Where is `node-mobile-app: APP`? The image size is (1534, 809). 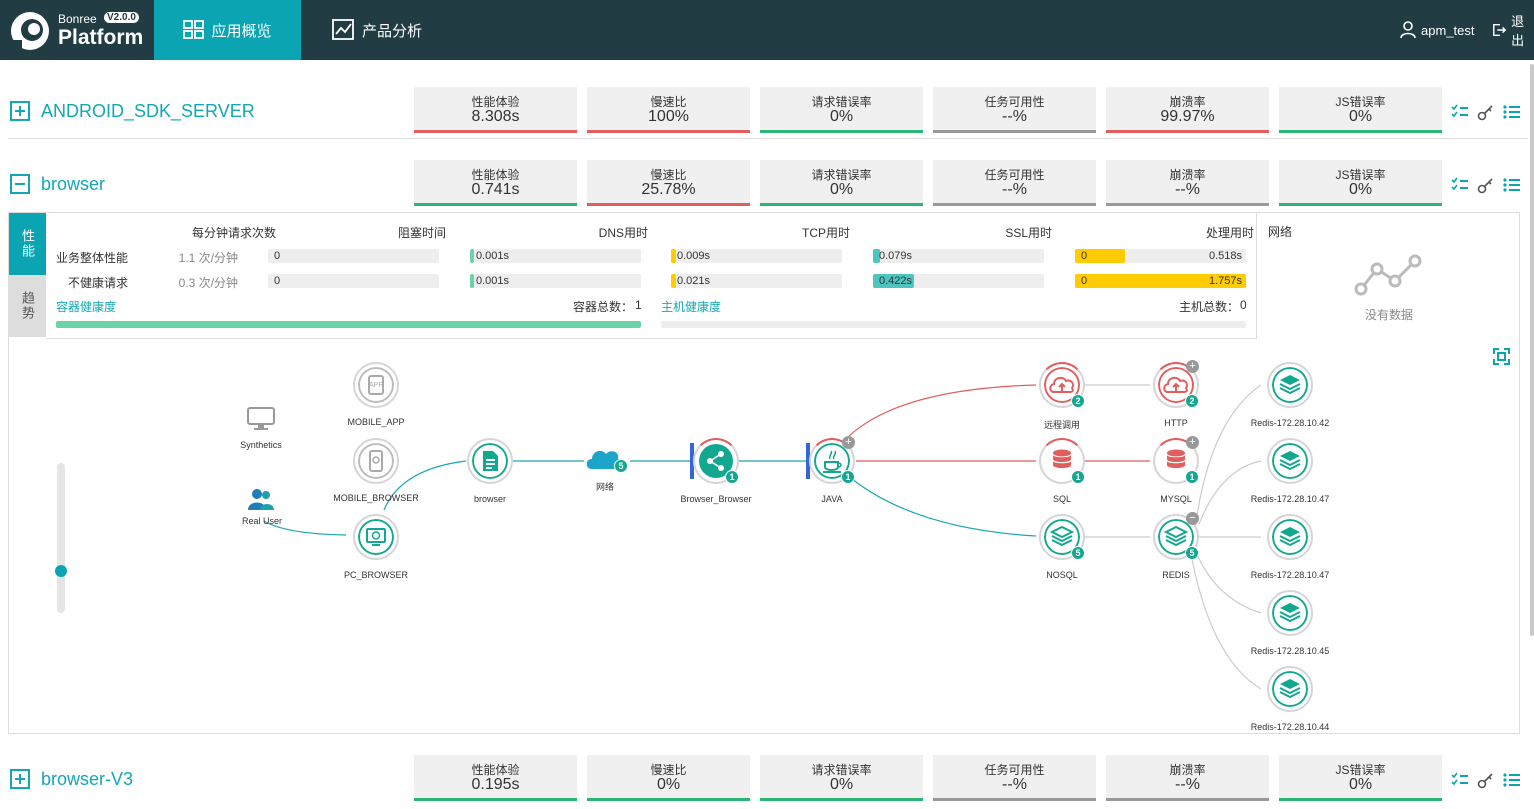
node-mobile-app: APP is located at coordinates (376, 385).